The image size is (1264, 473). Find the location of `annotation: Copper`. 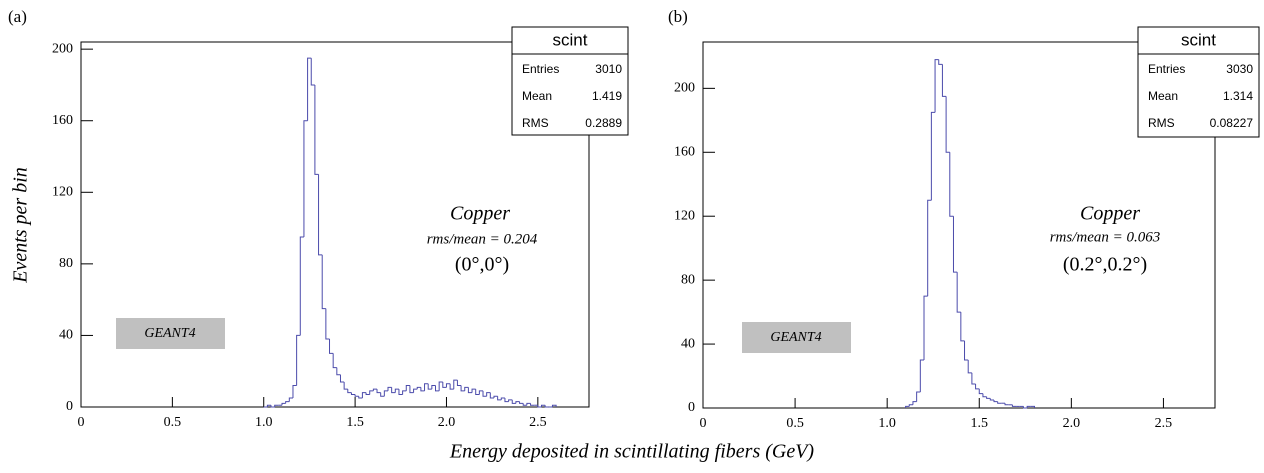

annotation: Copper is located at coordinates (480, 214).